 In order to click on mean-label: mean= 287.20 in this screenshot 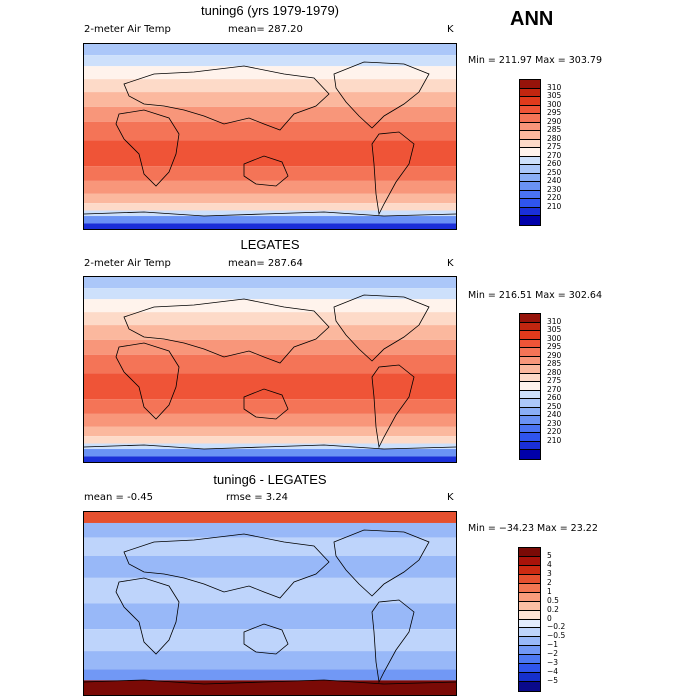, I will do `click(265, 29)`.